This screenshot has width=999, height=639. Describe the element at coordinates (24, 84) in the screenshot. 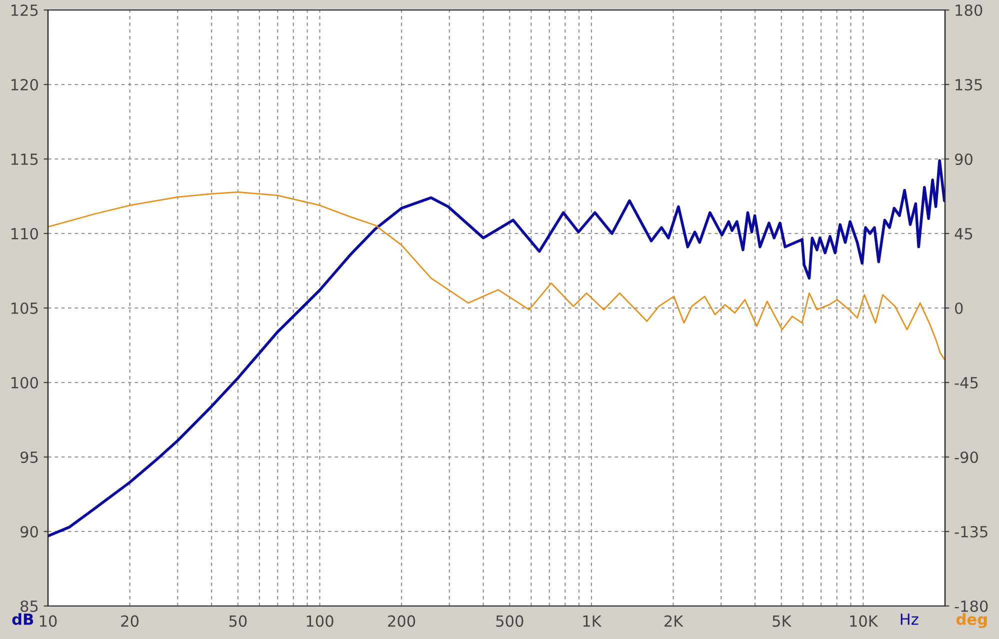

I see `y-tick-label: 120` at that location.